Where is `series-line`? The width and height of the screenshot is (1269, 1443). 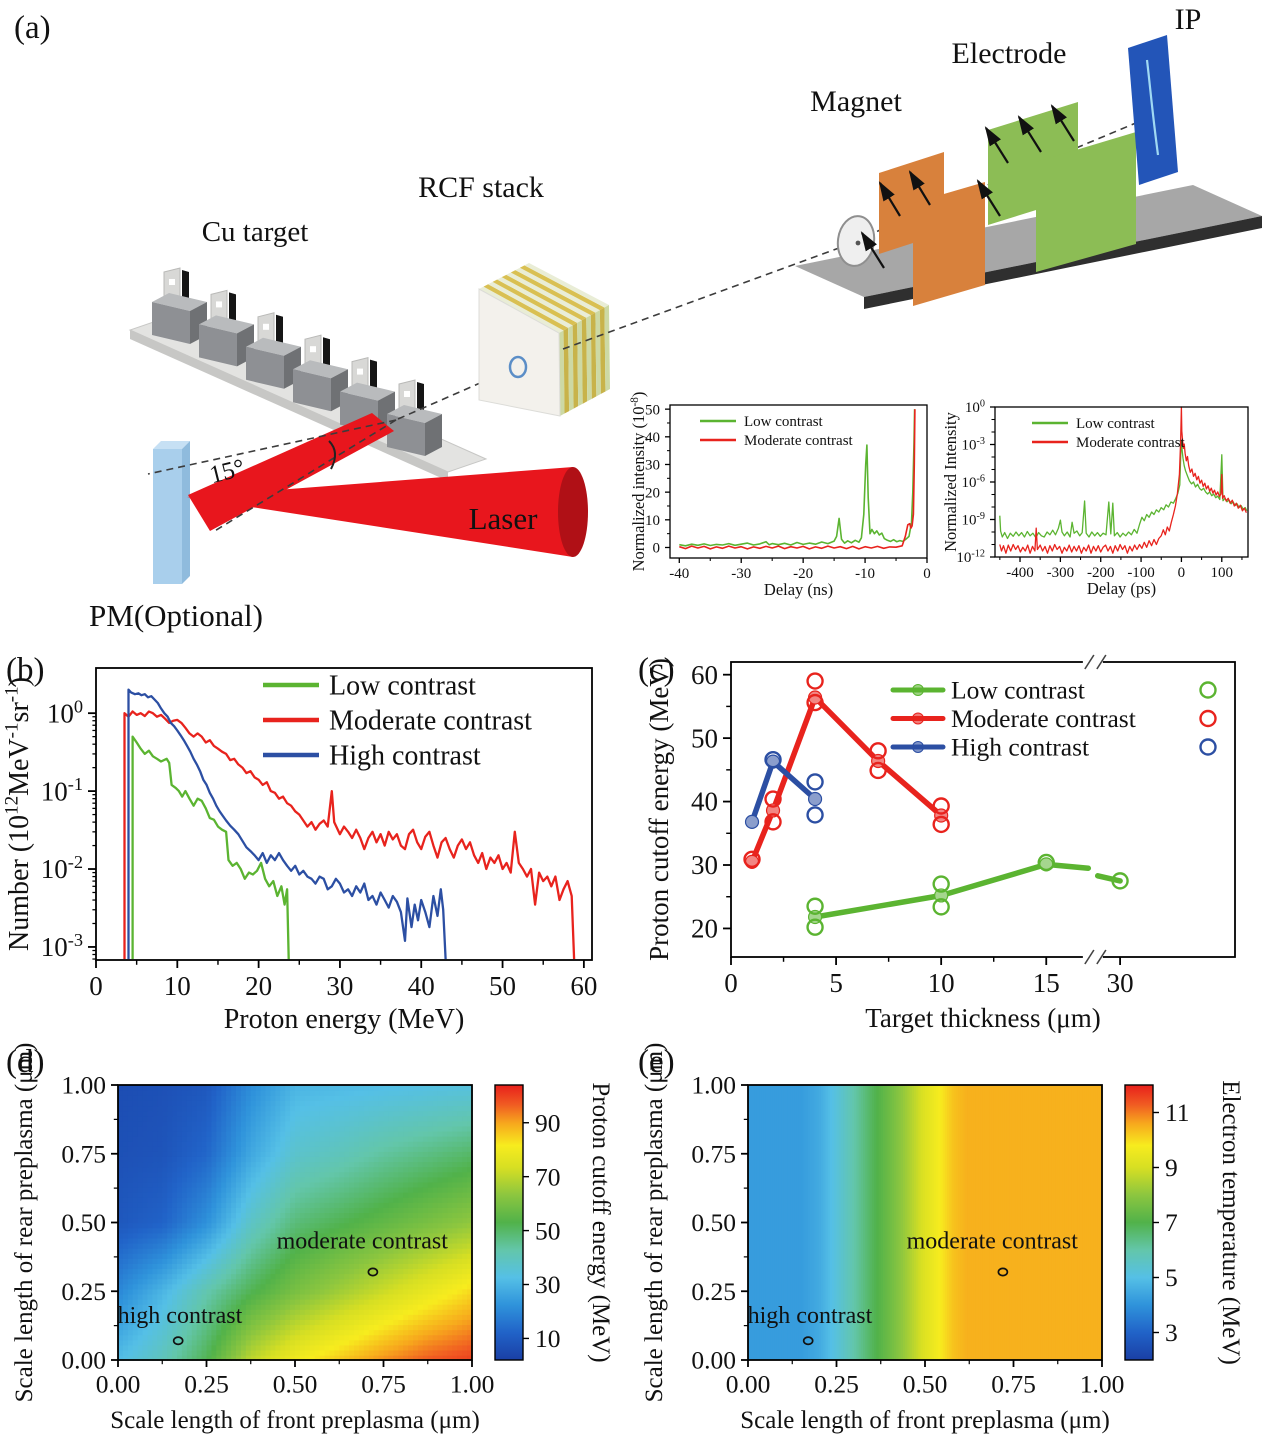
series-line is located at coordinates (846, 779).